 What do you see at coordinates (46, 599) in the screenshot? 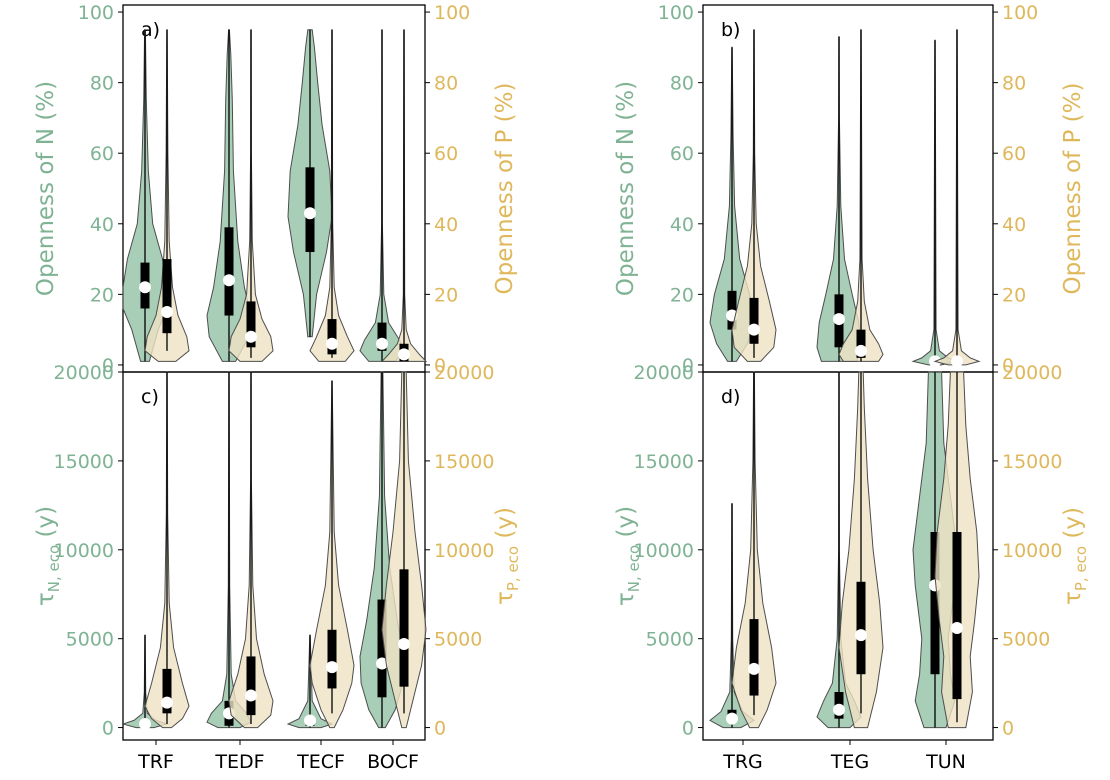
I see `y-left-axis-label-symbol: τ` at bounding box center [46, 599].